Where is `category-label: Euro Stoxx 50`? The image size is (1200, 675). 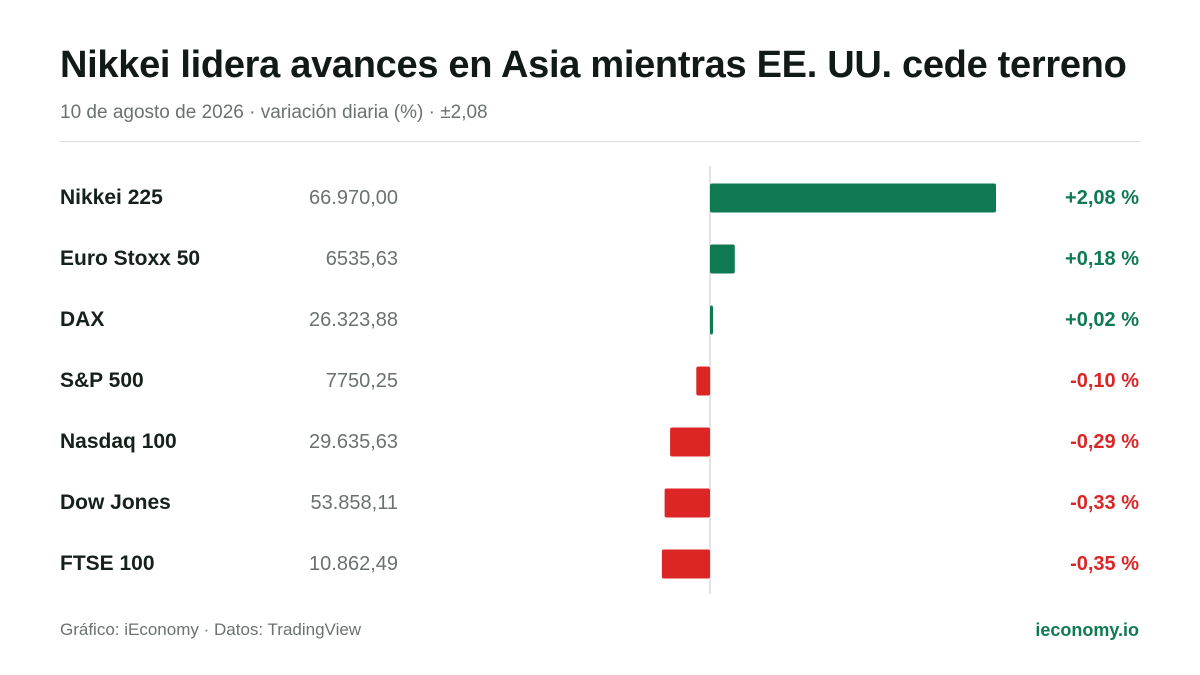 category-label: Euro Stoxx 50 is located at coordinates (130, 258).